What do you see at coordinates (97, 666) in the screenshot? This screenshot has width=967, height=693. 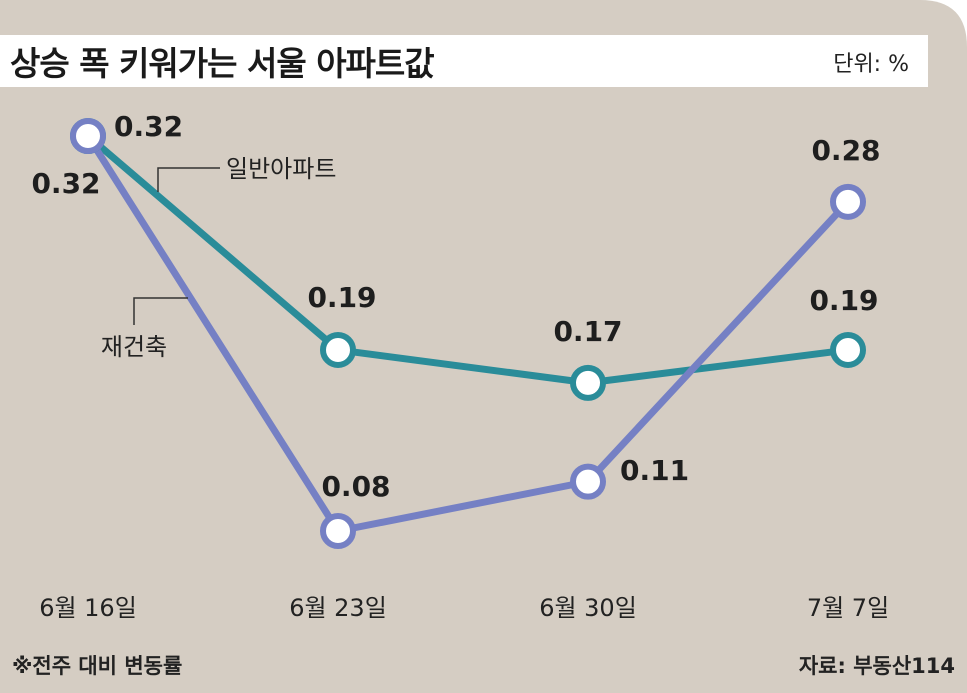 I see `footnote: ※전주 대비 변동률` at bounding box center [97, 666].